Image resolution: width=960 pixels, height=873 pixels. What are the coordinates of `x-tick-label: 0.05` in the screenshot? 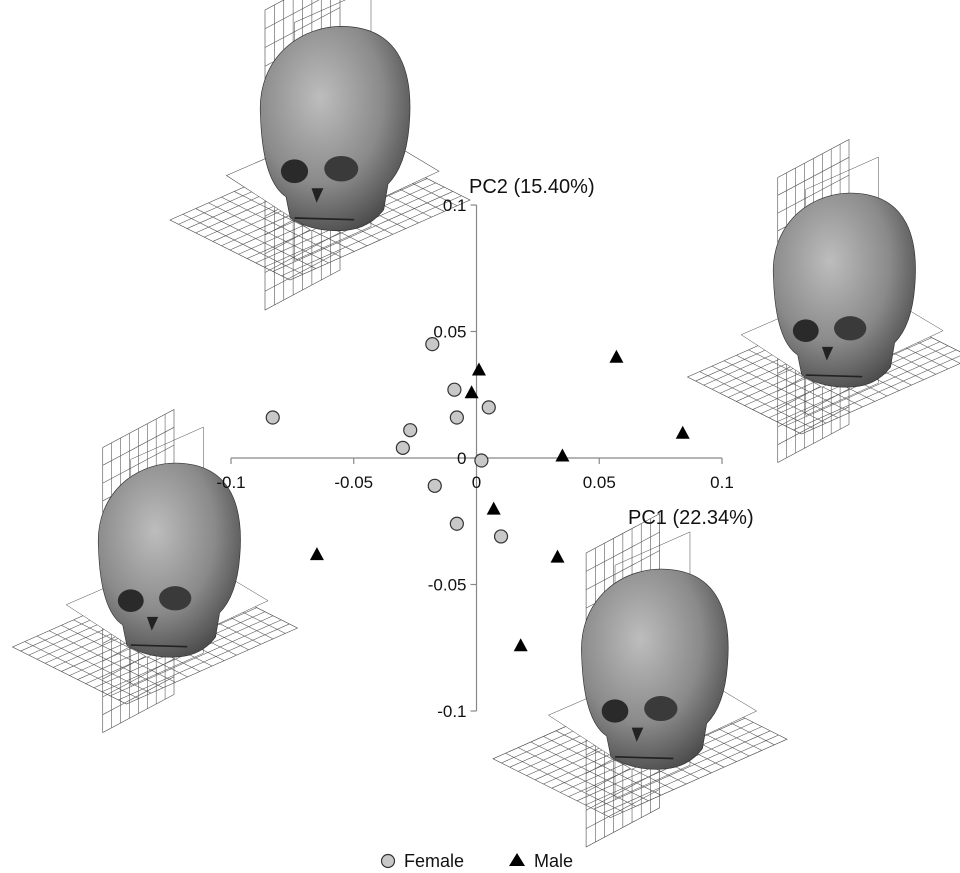 It's located at (599, 482).